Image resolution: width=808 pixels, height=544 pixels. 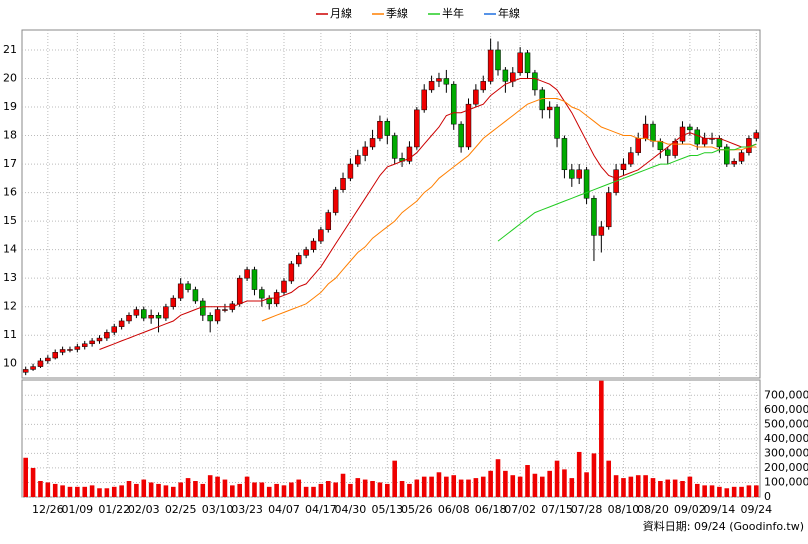 I want to click on x-tick-label: 01/22, so click(x=114, y=509).